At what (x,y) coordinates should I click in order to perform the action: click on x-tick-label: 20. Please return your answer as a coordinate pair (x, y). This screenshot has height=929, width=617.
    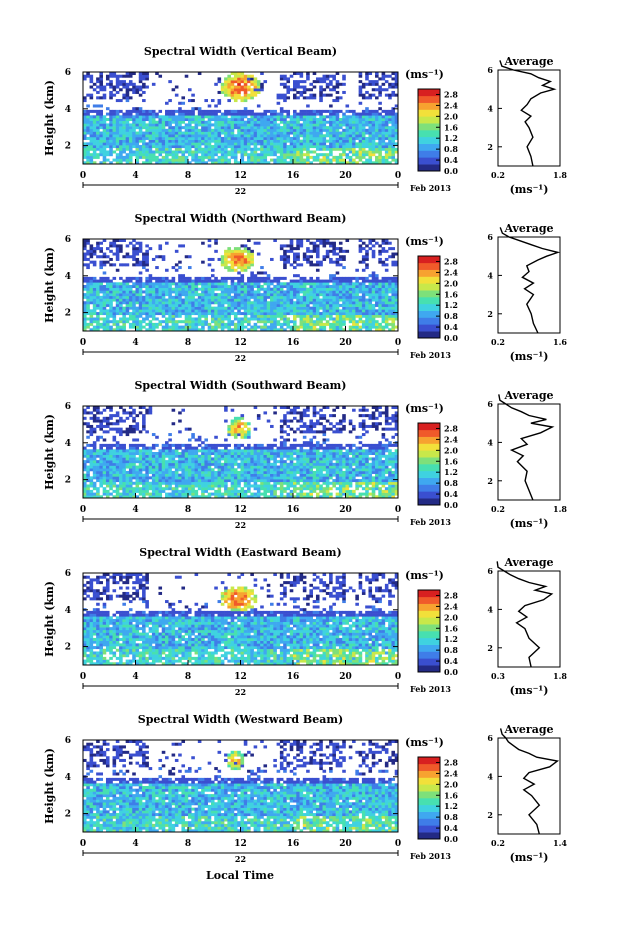
    Looking at the image, I should click on (345, 343).